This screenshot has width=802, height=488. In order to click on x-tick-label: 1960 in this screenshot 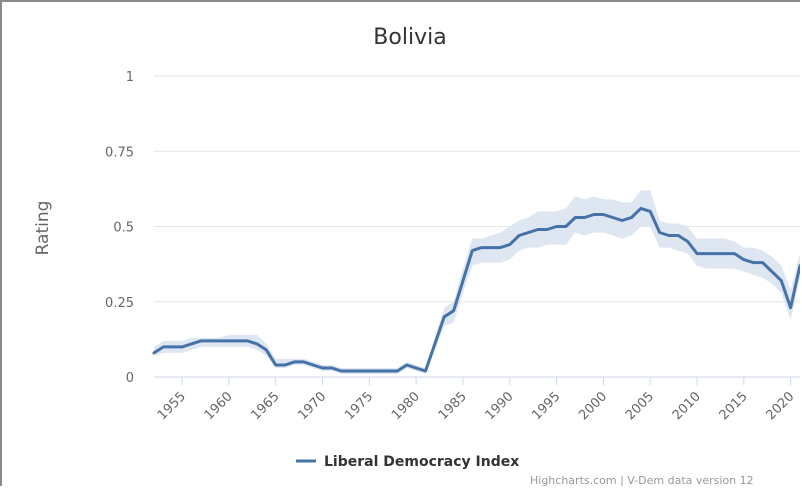, I will do `click(219, 406)`.